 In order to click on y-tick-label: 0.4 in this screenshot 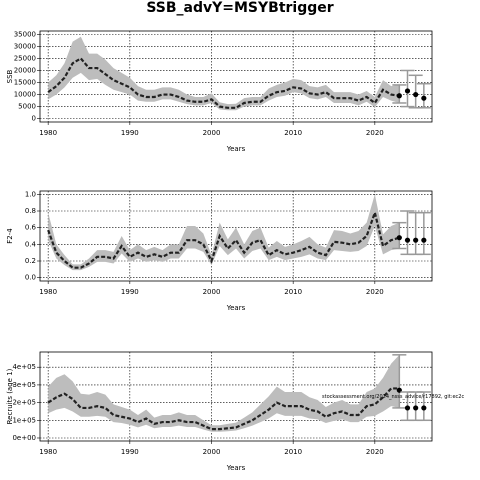, I will do `click(31, 244)`.